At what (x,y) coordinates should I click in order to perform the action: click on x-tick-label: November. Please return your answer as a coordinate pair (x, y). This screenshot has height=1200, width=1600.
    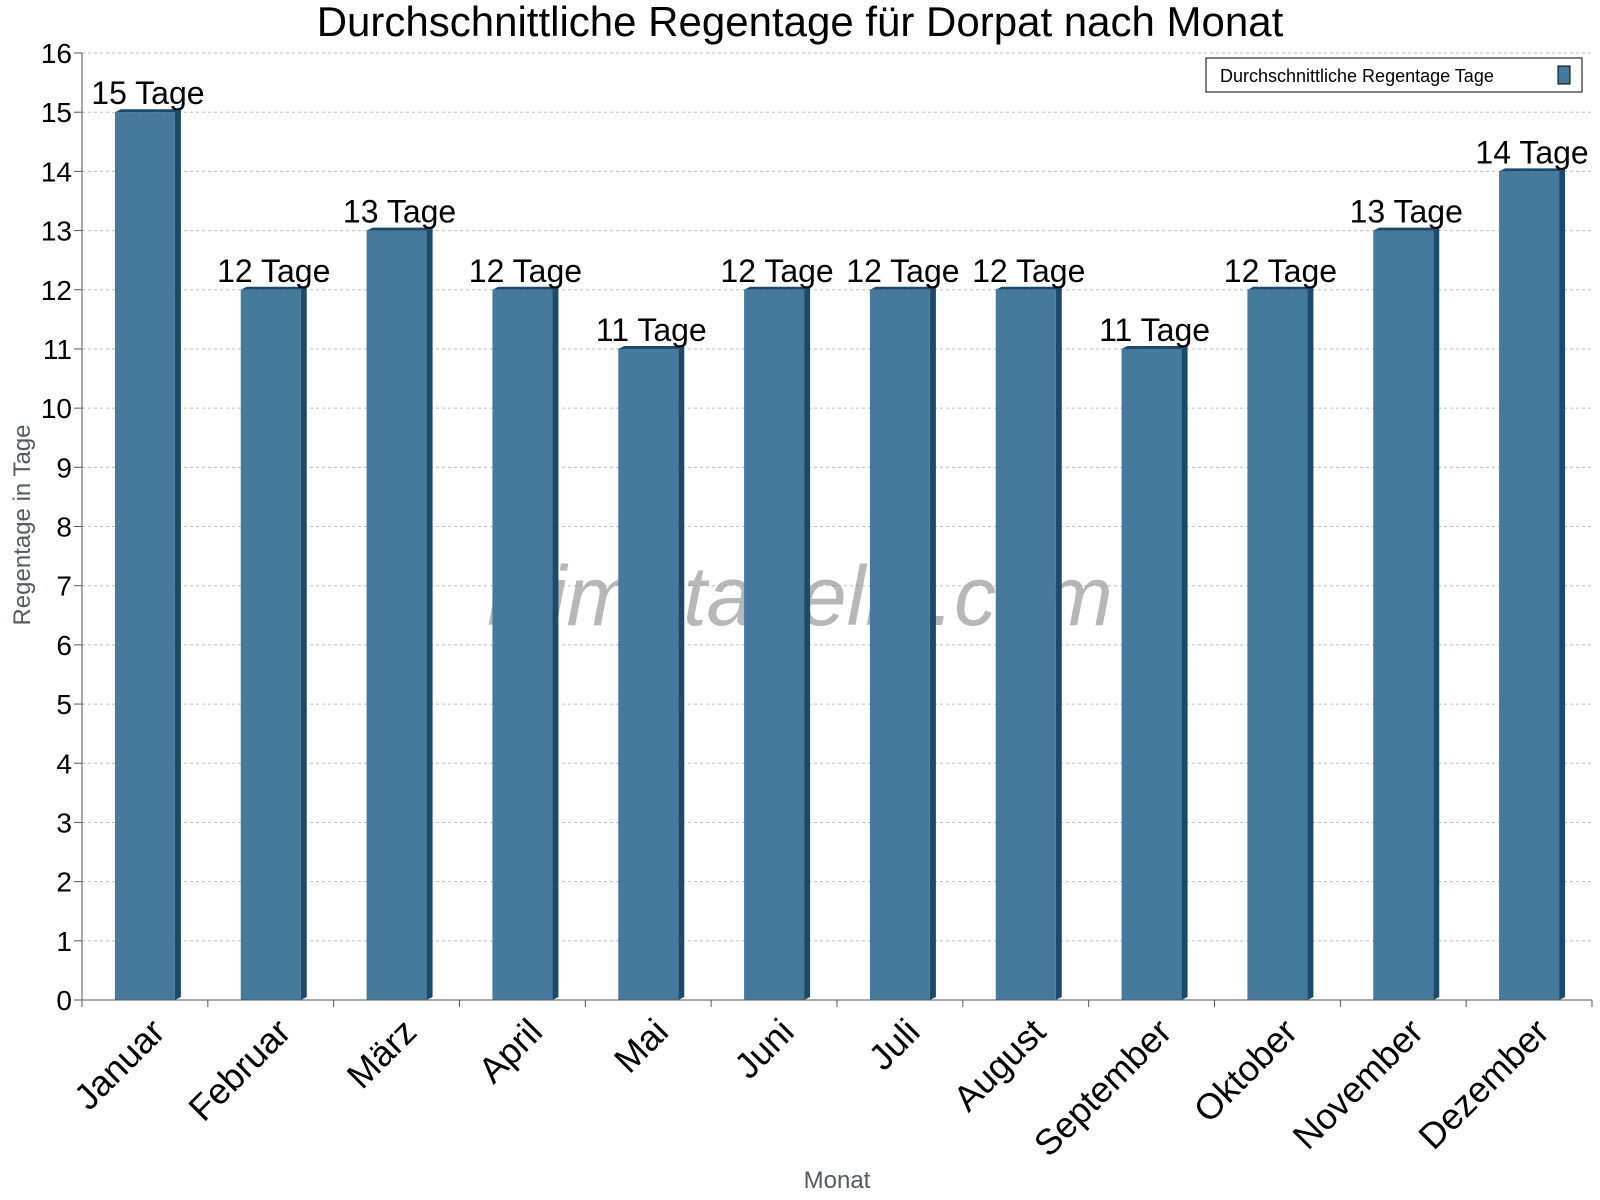
    Looking at the image, I should click on (1357, 1084).